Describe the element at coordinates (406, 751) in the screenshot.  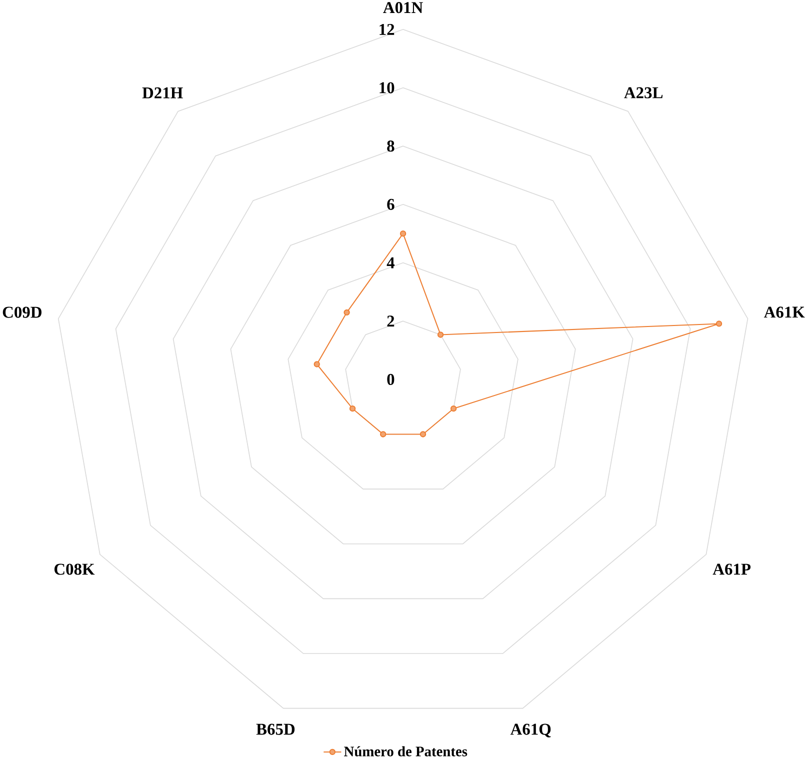
I see `legend-label: Número de Patentes` at that location.